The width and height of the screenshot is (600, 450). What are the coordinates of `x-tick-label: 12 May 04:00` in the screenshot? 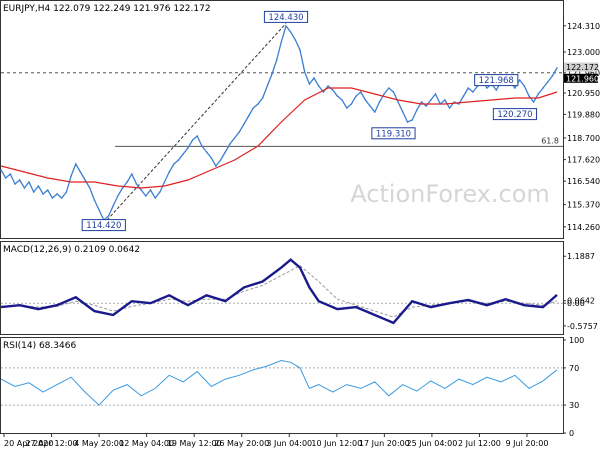 It's located at (146, 443).